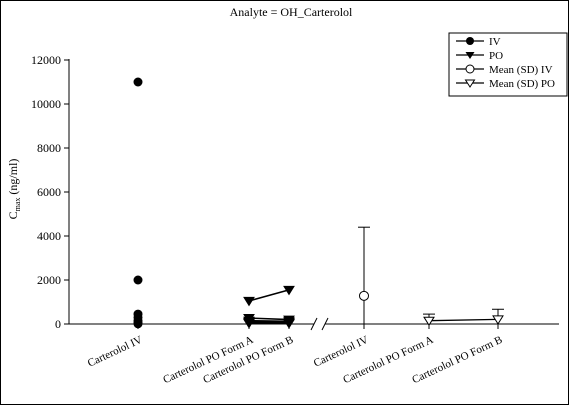 This screenshot has height=405, width=569. What do you see at coordinates (470, 69) in the screenshot?
I see `legend-open-circle-icon` at bounding box center [470, 69].